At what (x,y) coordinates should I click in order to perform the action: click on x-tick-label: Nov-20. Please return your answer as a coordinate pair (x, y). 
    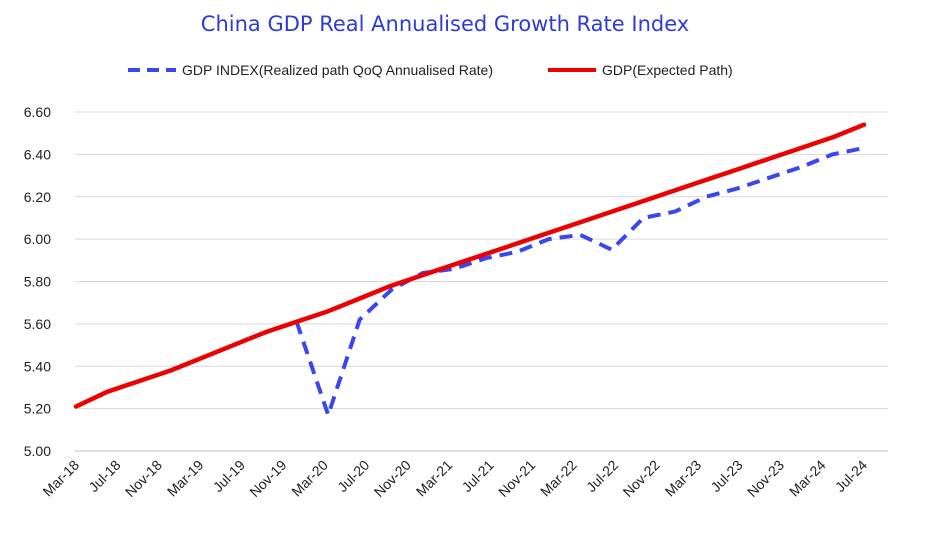
    Looking at the image, I should click on (392, 478).